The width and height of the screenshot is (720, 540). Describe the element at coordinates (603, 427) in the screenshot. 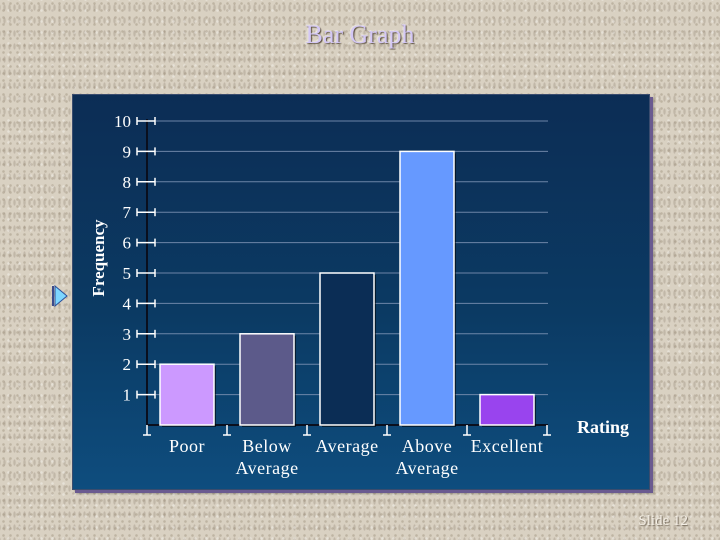

I see `x-axis-title: Rating` at that location.